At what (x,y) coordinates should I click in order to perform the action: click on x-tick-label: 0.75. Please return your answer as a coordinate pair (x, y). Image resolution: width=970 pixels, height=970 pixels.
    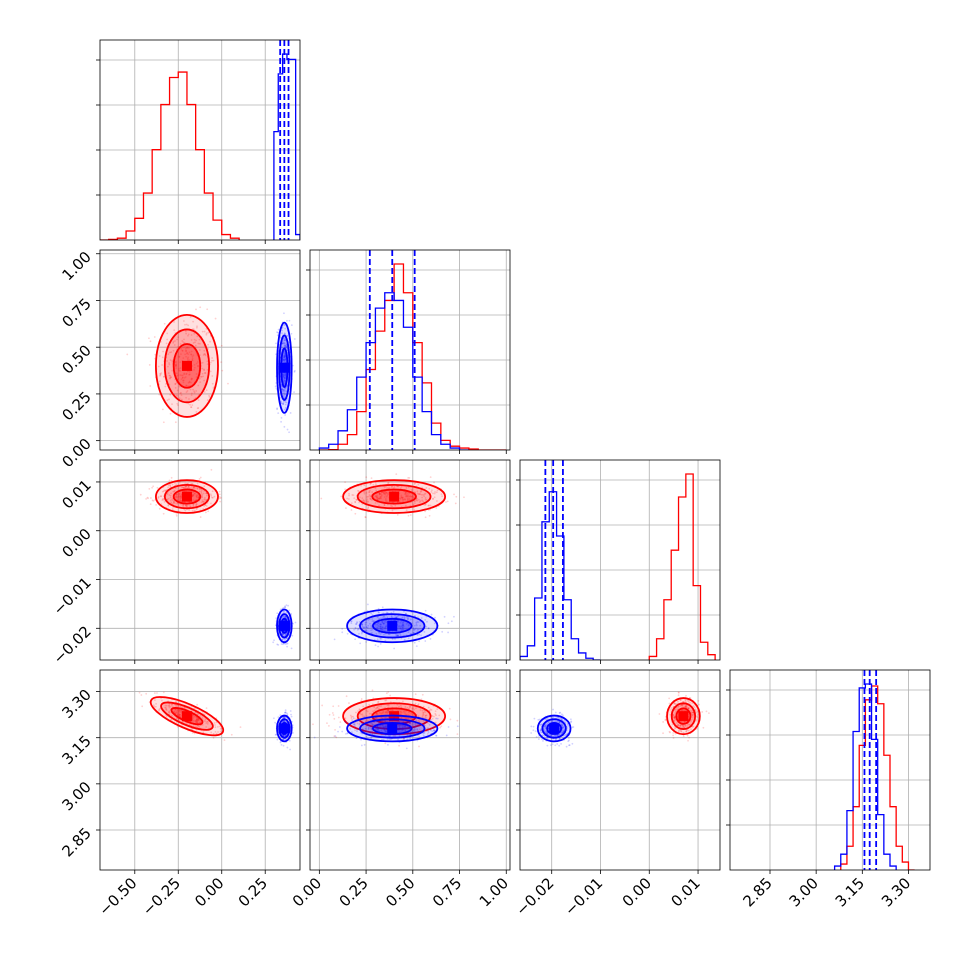
    Looking at the image, I should click on (447, 892).